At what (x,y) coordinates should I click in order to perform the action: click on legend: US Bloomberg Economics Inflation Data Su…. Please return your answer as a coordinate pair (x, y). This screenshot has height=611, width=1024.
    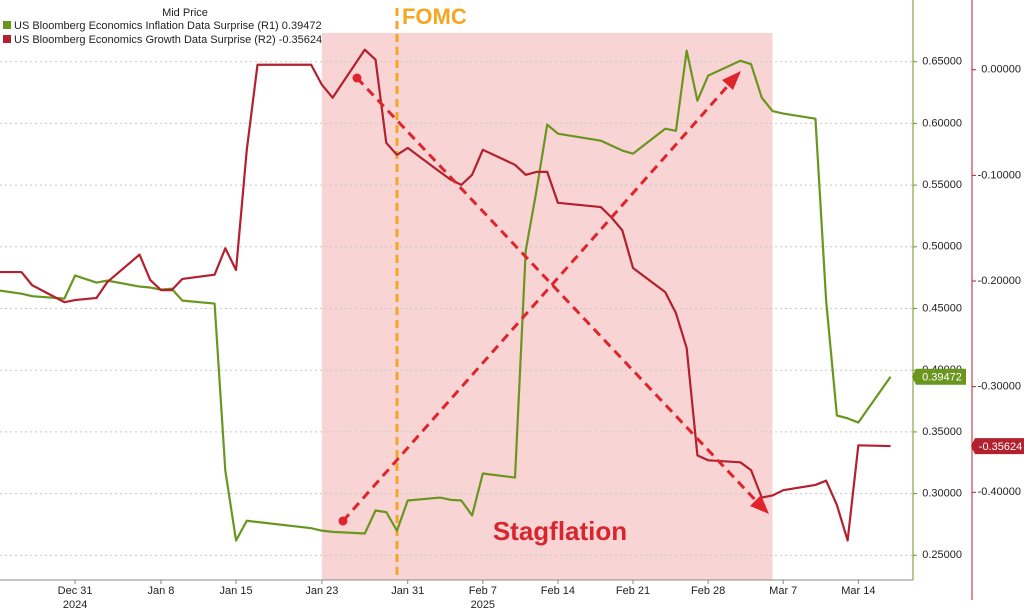
    Looking at the image, I should click on (162, 33).